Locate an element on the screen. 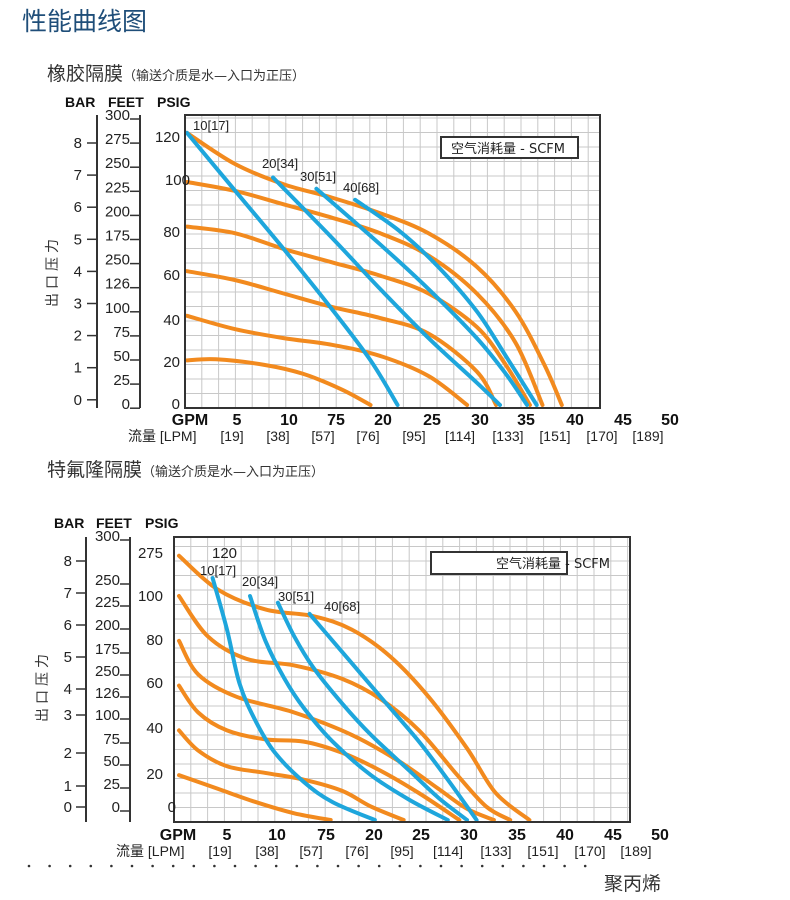 This screenshot has height=900, width=790. gpm-tick-label: 30 is located at coordinates (469, 835).